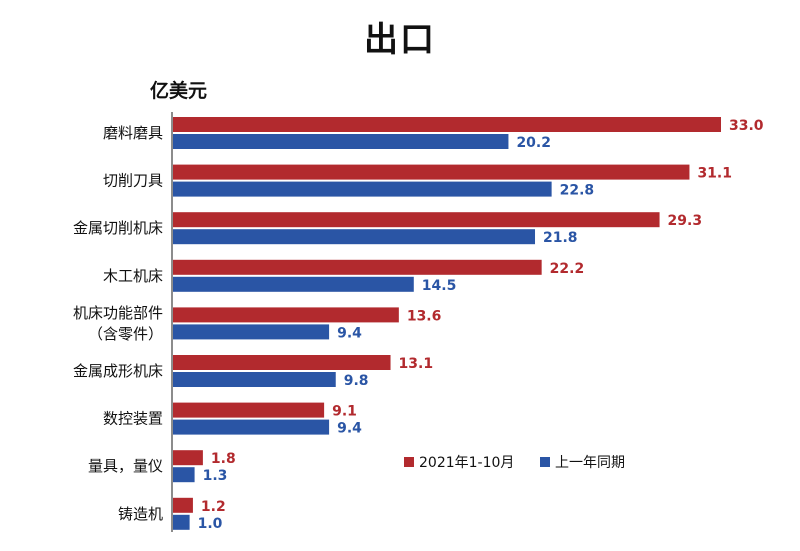 The image size is (800, 551). I want to click on value-label-current-1: 31.1, so click(714, 174).